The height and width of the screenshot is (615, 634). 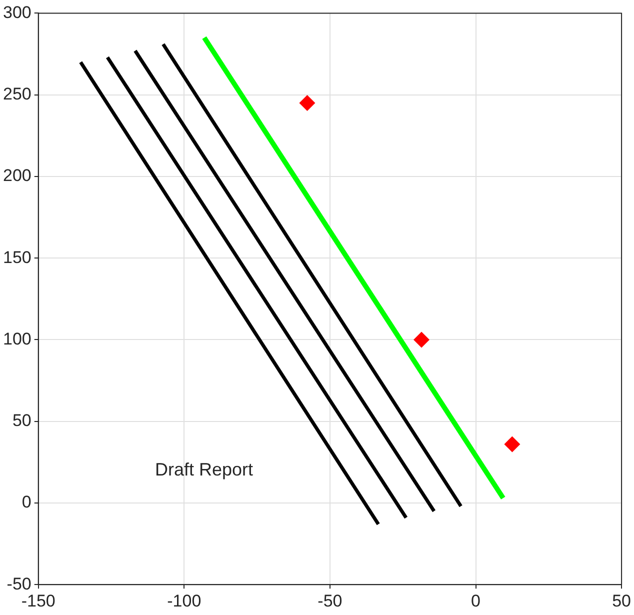 I want to click on y-tick-label: 0, so click(x=27, y=502).